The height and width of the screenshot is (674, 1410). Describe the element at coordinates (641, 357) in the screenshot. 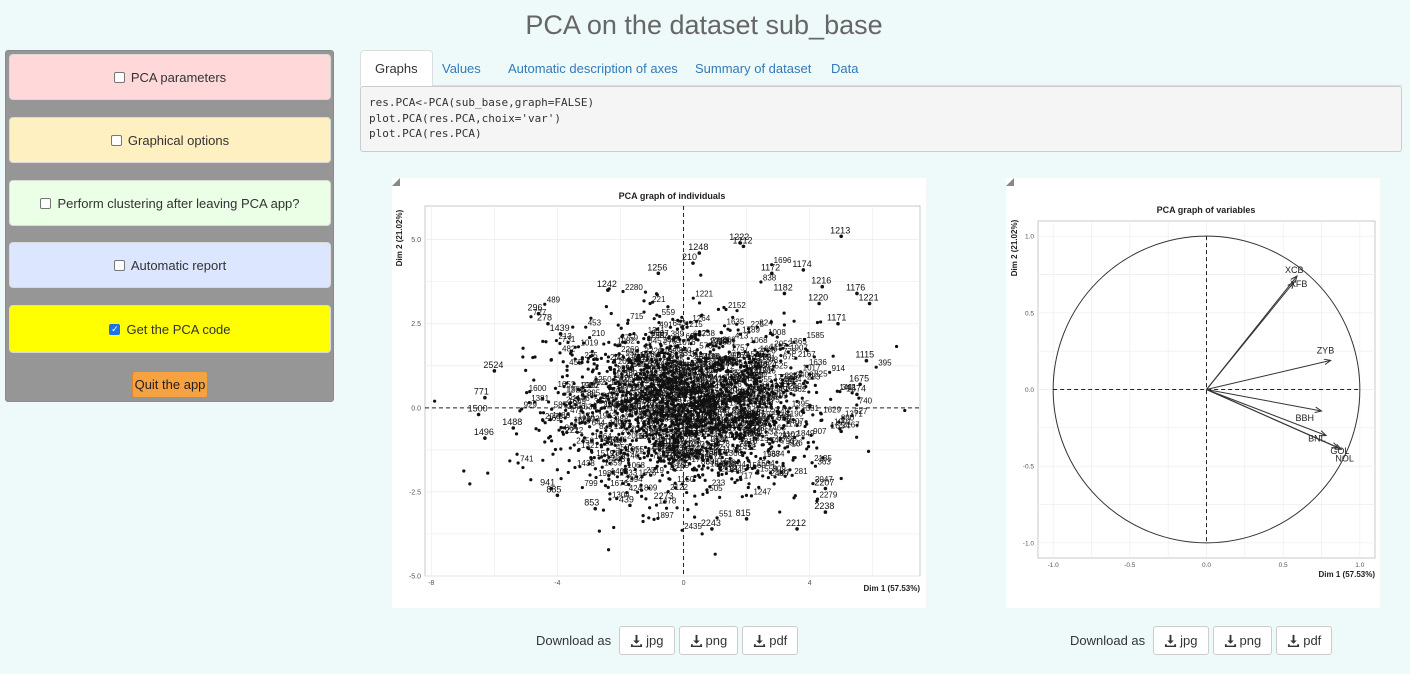

I see `point-label: 1791` at that location.